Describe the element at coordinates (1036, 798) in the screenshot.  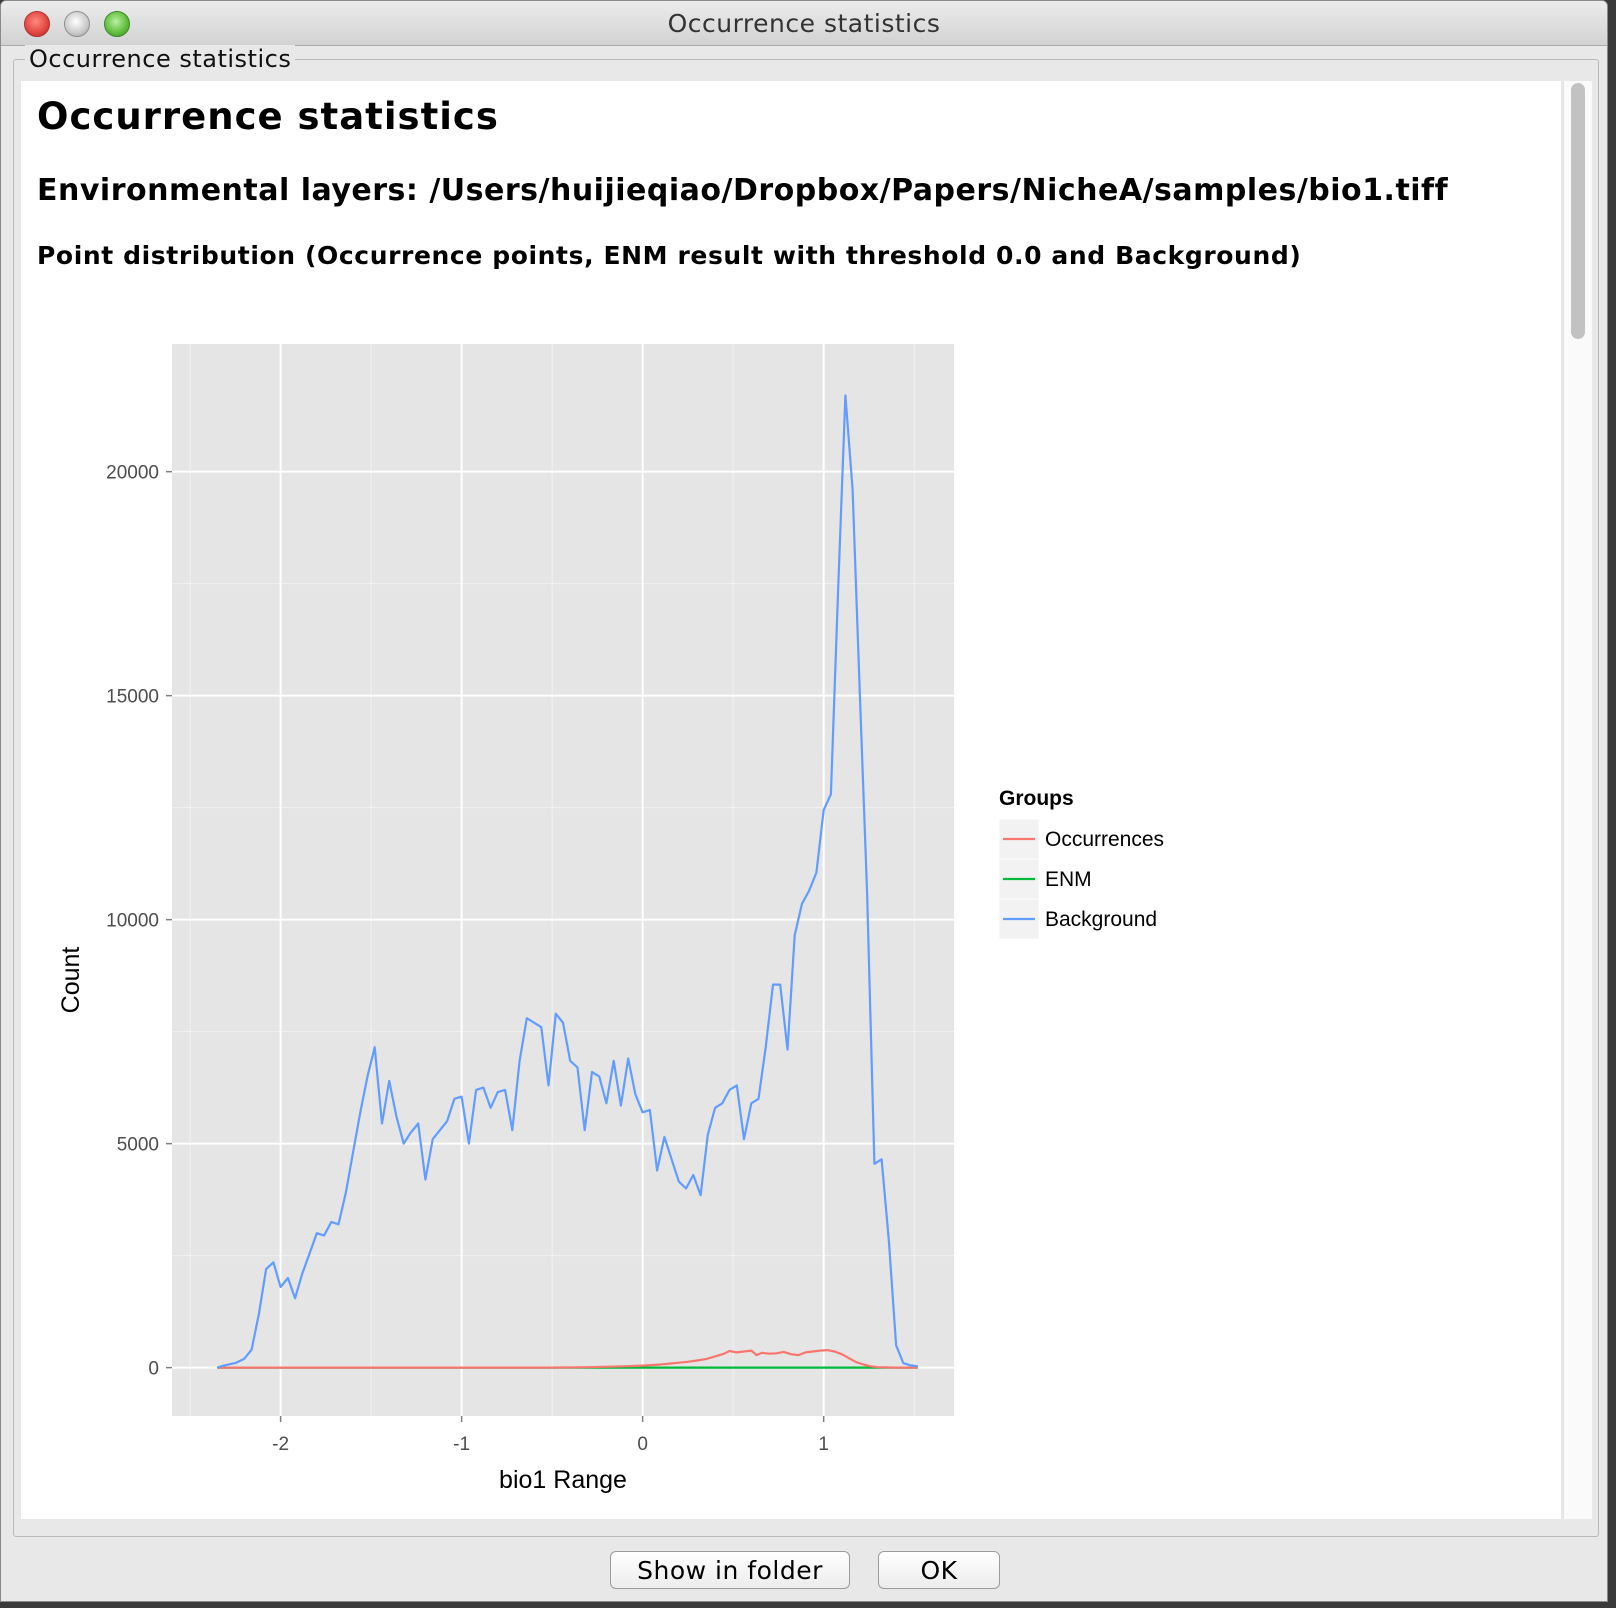
I see `legend-title: Groups` at that location.